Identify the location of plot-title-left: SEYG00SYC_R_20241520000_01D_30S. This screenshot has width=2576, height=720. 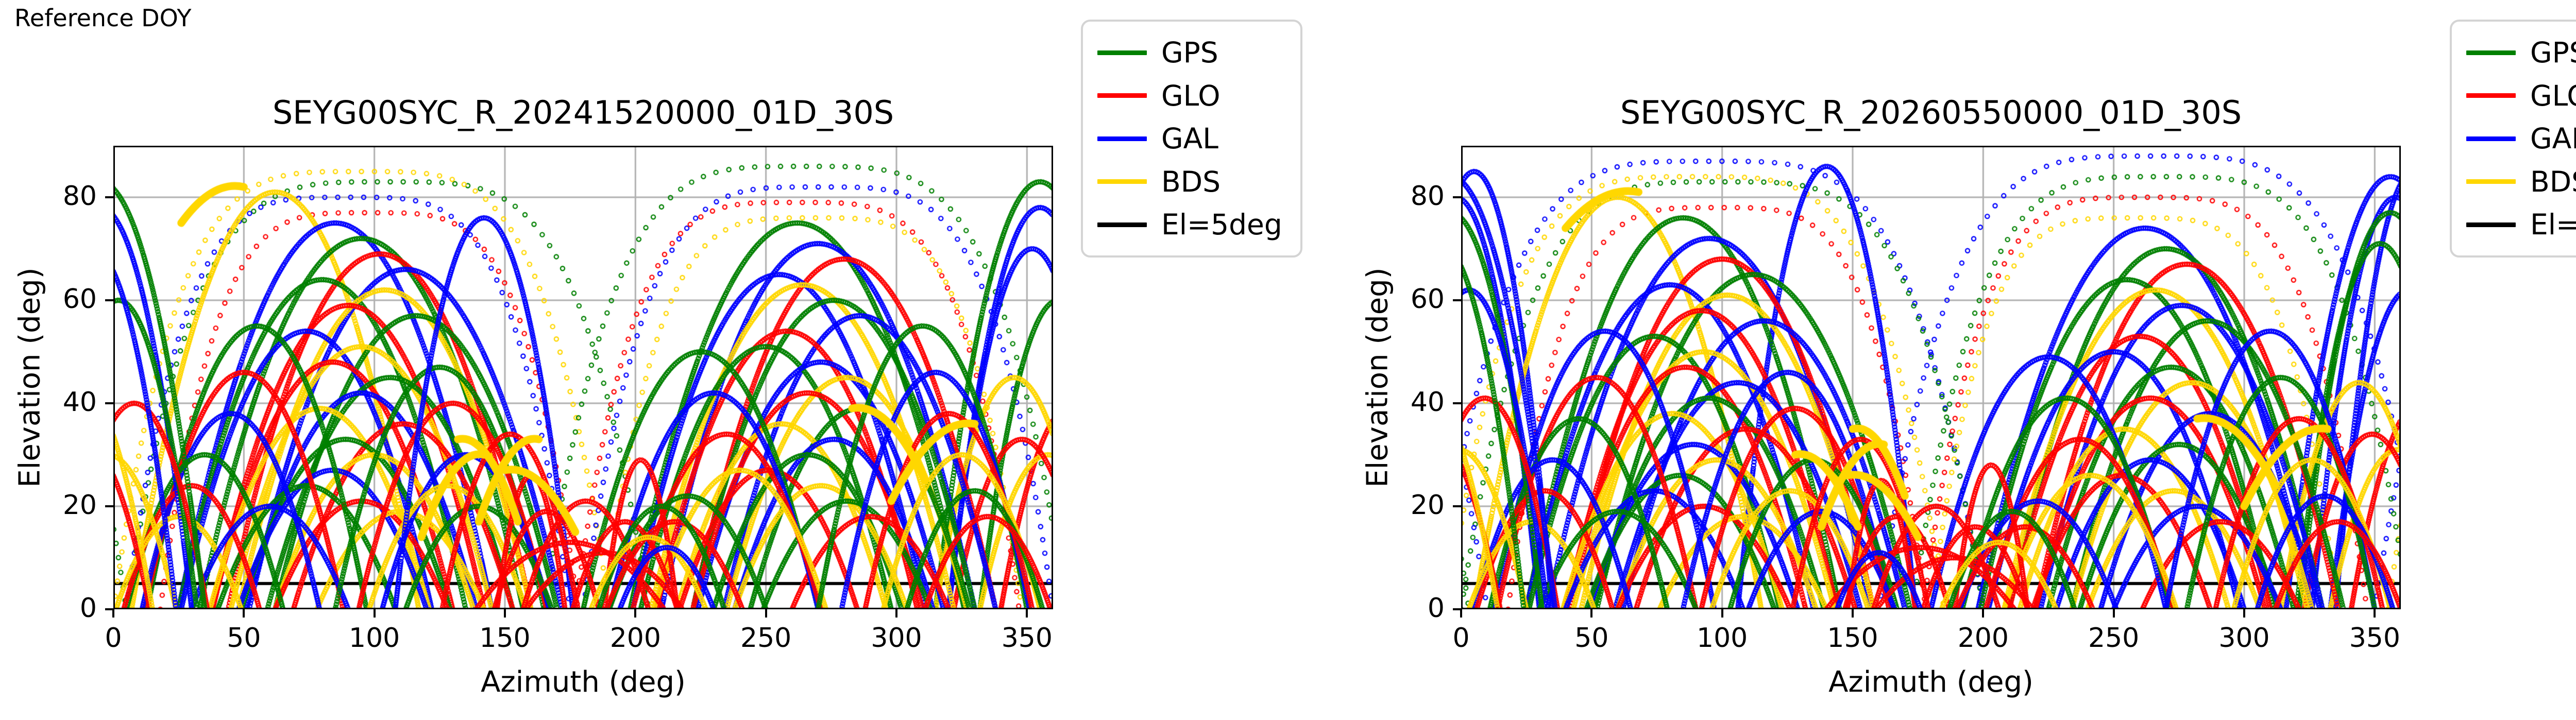
(583, 112).